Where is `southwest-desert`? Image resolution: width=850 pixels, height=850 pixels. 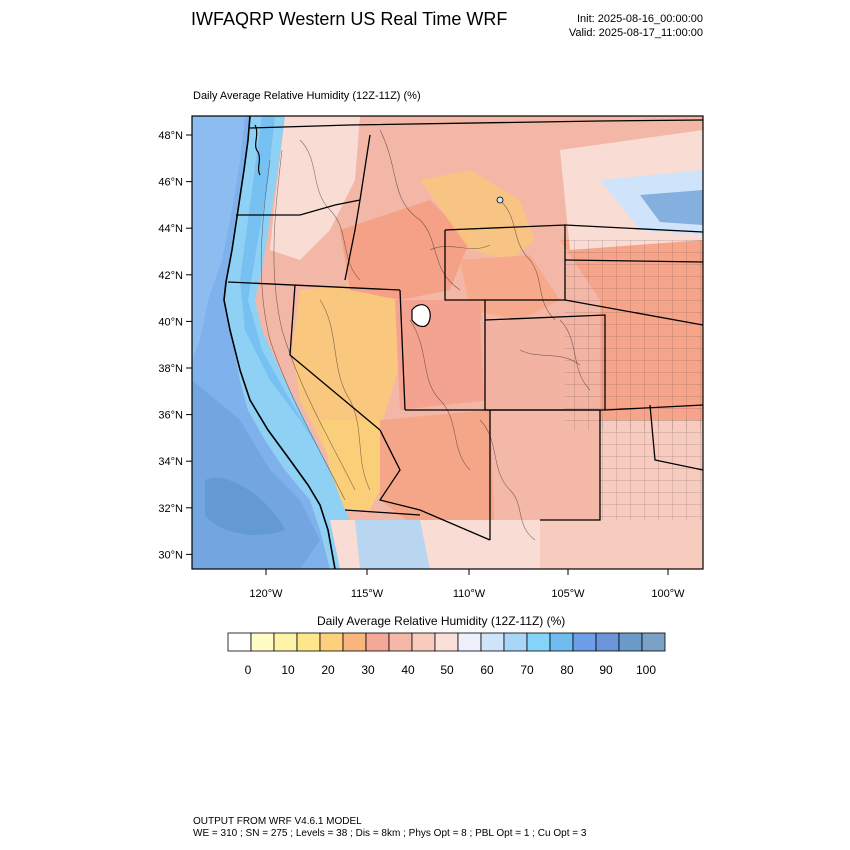
southwest-desert is located at coordinates (355, 465).